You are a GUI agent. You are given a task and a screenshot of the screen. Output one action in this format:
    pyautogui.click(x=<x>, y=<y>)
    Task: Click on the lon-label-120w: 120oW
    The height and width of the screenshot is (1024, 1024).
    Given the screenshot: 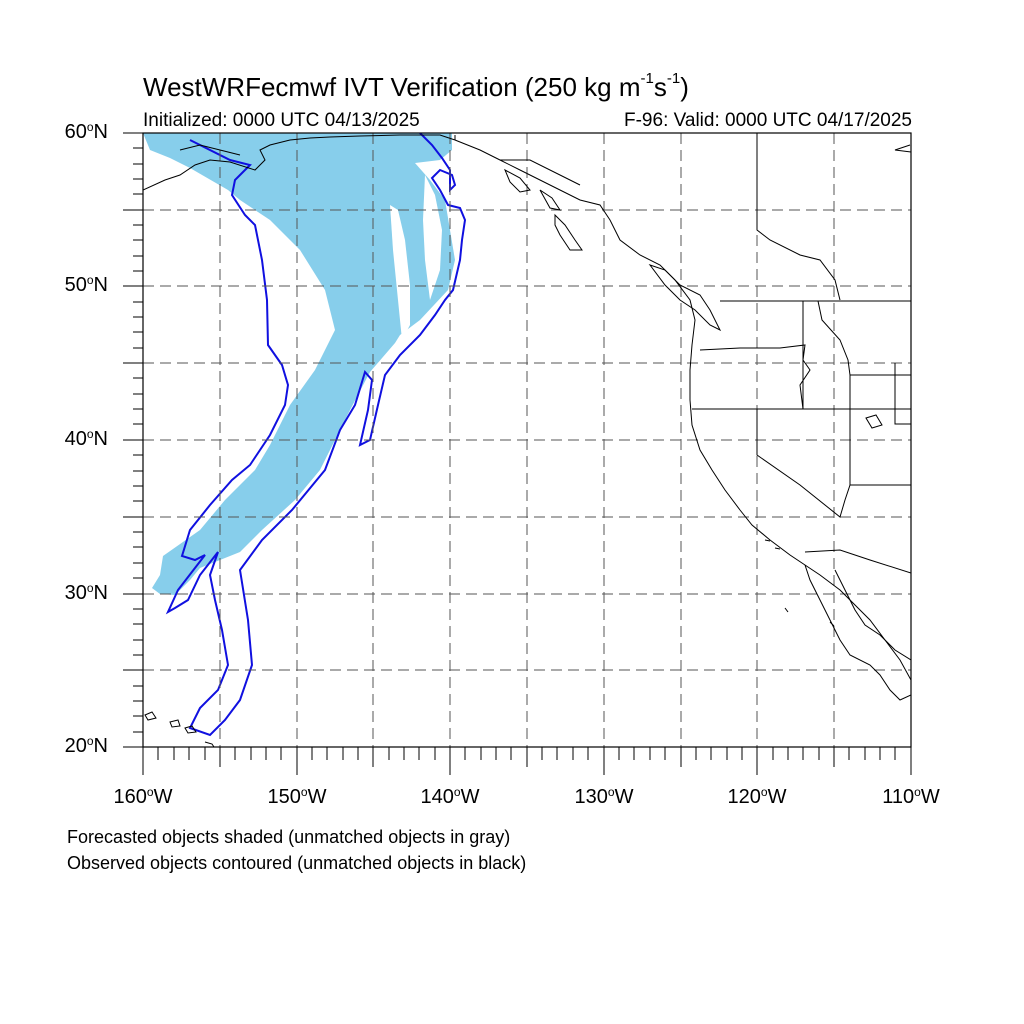 What is the action you would take?
    pyautogui.click(x=757, y=796)
    